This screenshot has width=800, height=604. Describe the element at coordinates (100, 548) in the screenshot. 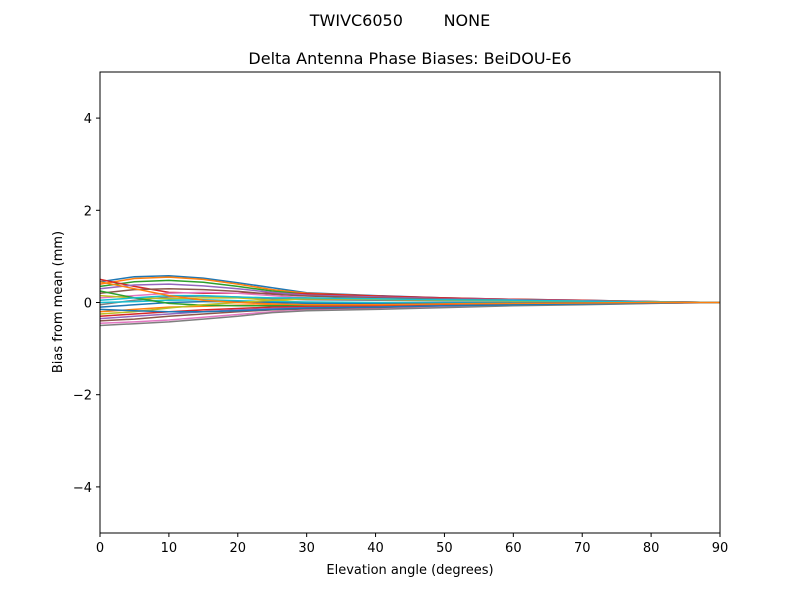

I see `x-tick-label: 0` at that location.